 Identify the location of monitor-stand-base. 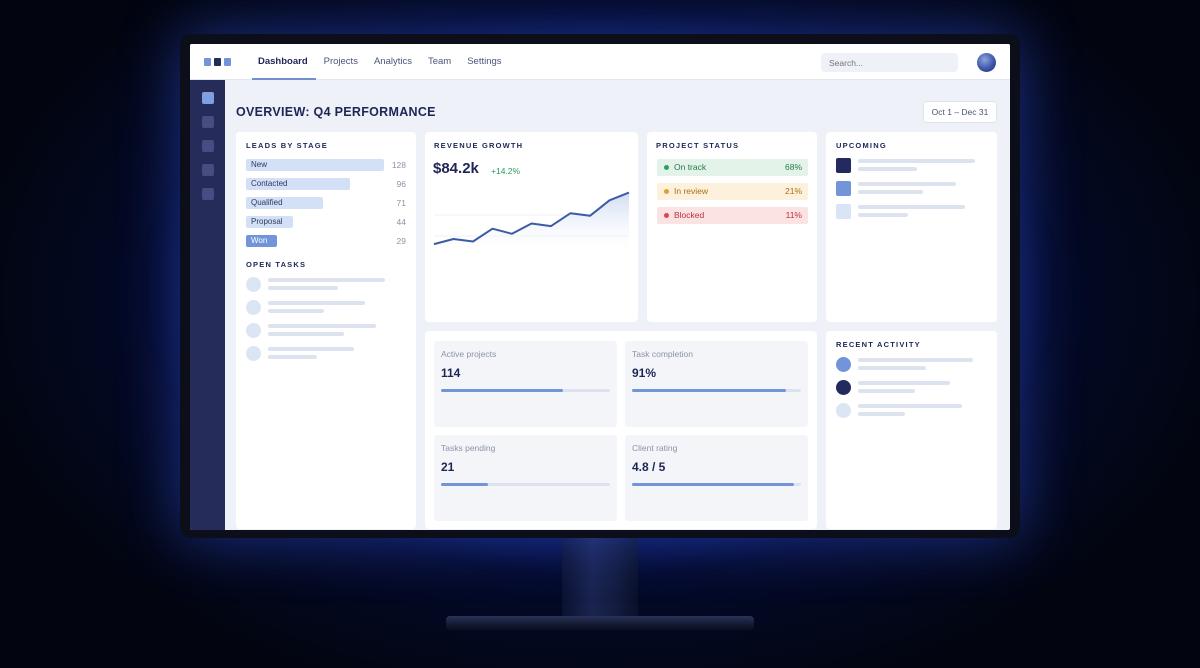
(600, 623).